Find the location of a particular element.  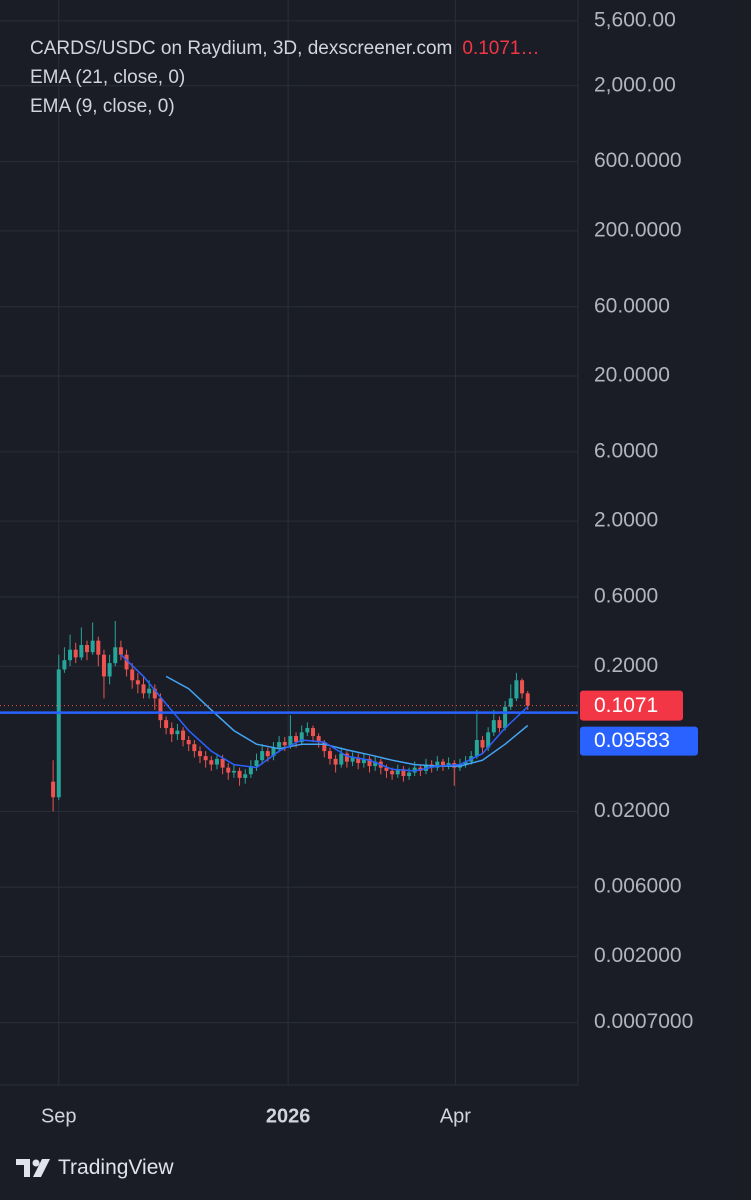

plot is located at coordinates (289, 716).